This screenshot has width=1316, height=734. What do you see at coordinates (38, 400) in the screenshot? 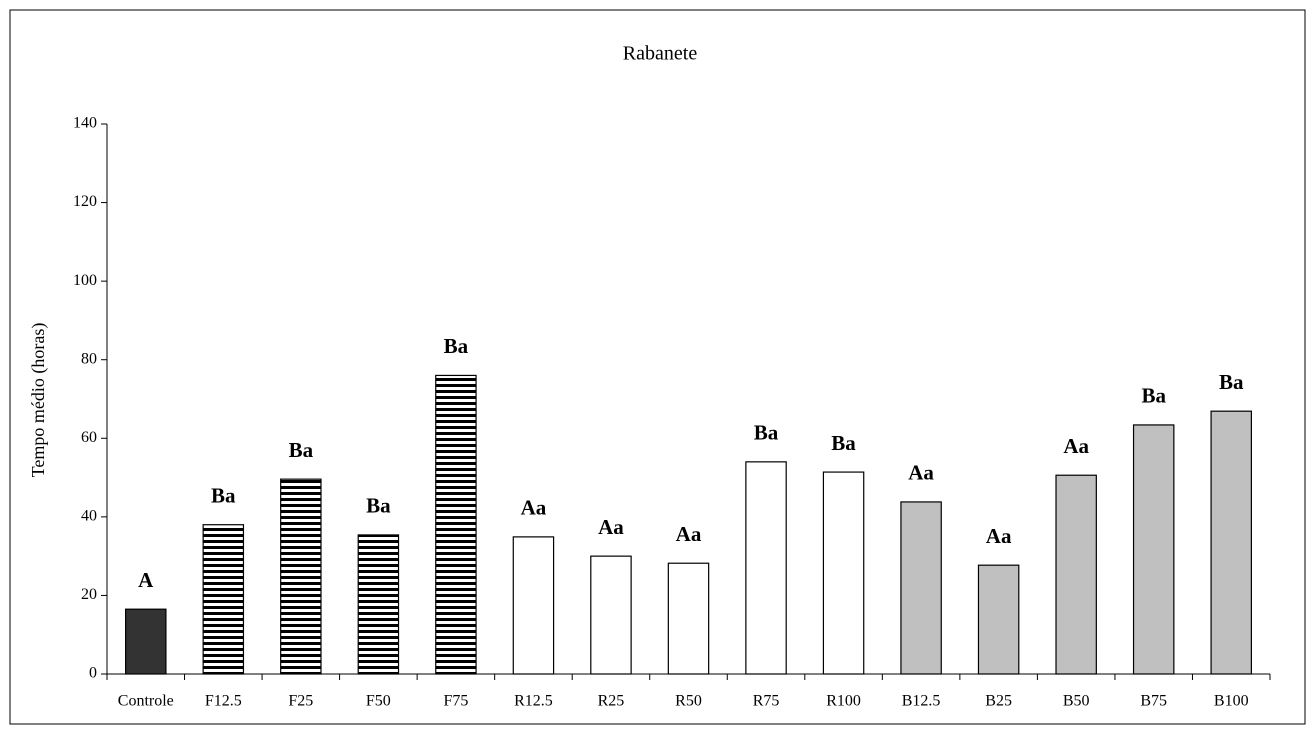
I see `y-axis-label: Tempo médio (horas)` at bounding box center [38, 400].